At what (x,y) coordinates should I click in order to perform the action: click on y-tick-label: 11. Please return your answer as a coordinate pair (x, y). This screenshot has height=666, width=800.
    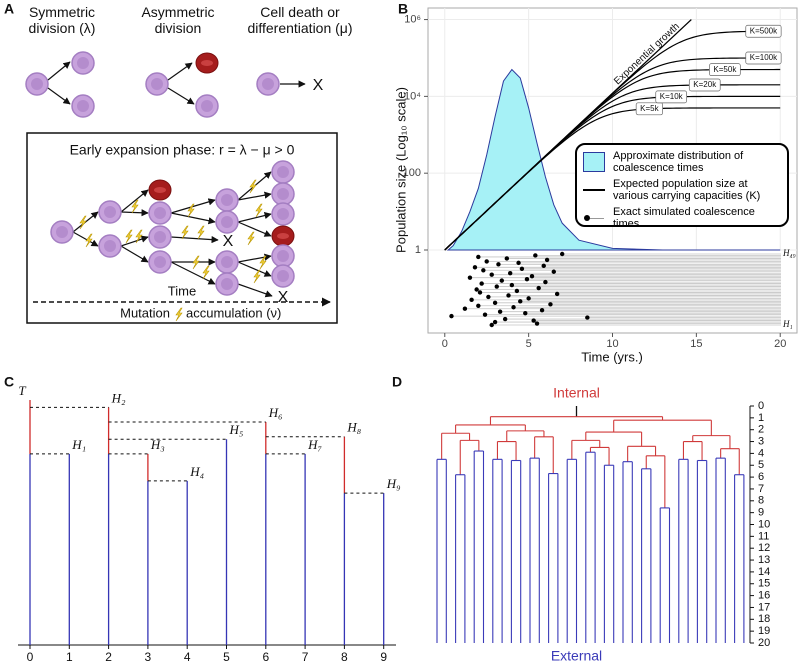
    Looking at the image, I should click on (763, 536).